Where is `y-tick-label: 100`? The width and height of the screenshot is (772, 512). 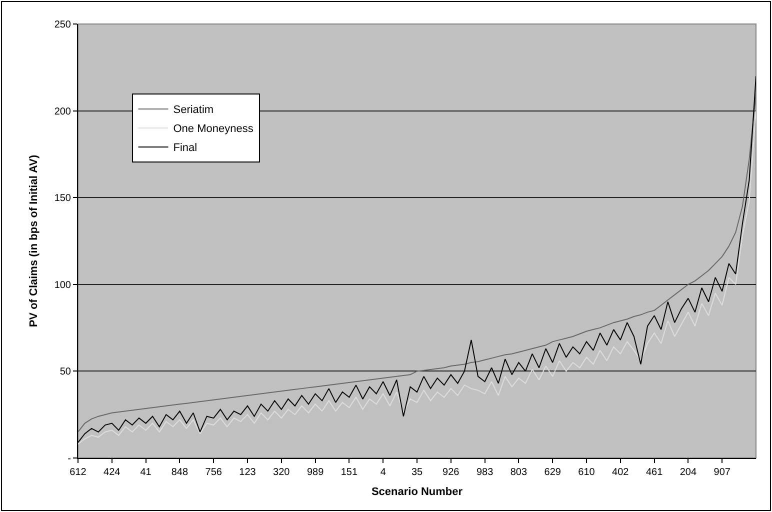 y-tick-label: 100 is located at coordinates (63, 285).